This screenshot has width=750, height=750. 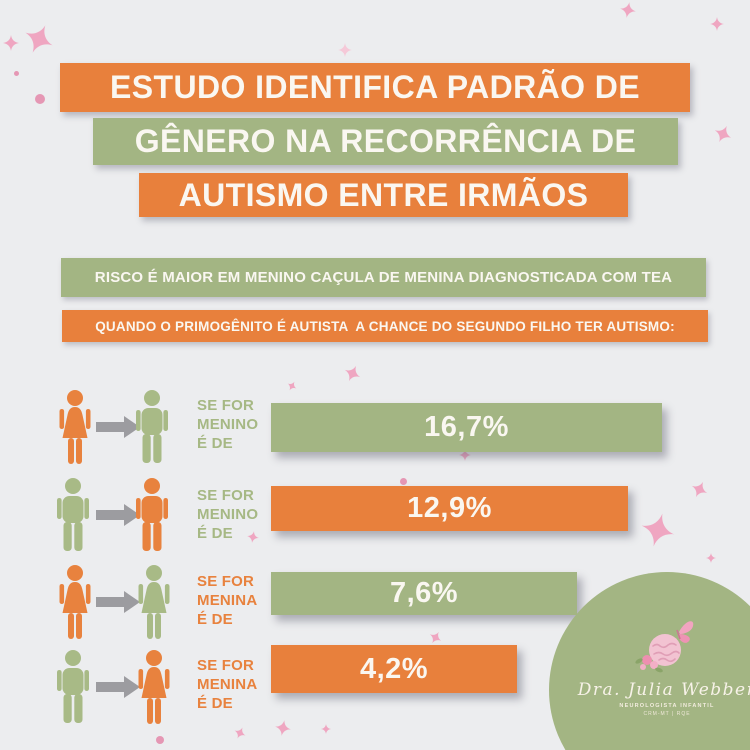 I want to click on brain-icon, so click(x=665, y=650).